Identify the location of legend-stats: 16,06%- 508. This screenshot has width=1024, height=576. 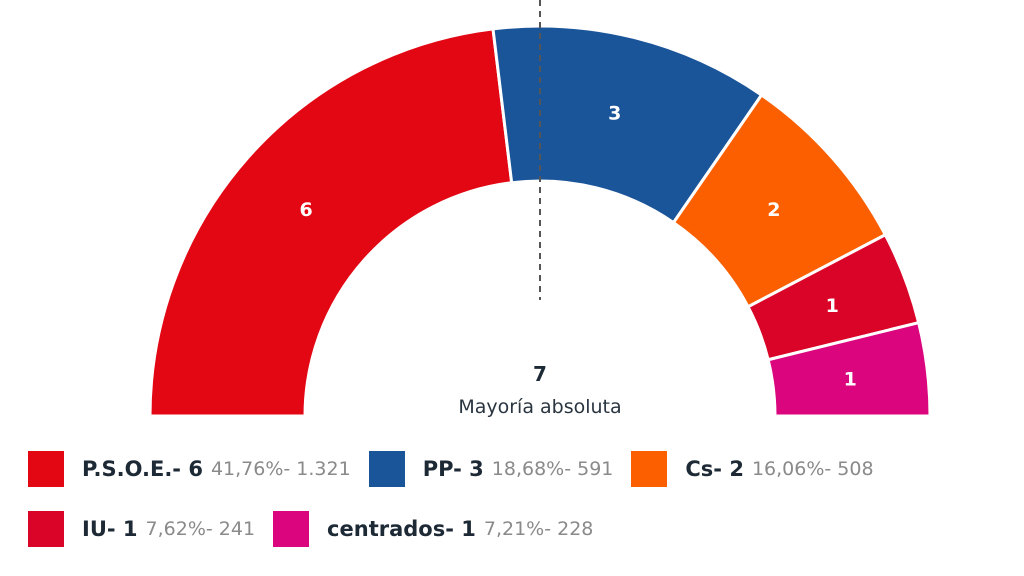
(812, 469).